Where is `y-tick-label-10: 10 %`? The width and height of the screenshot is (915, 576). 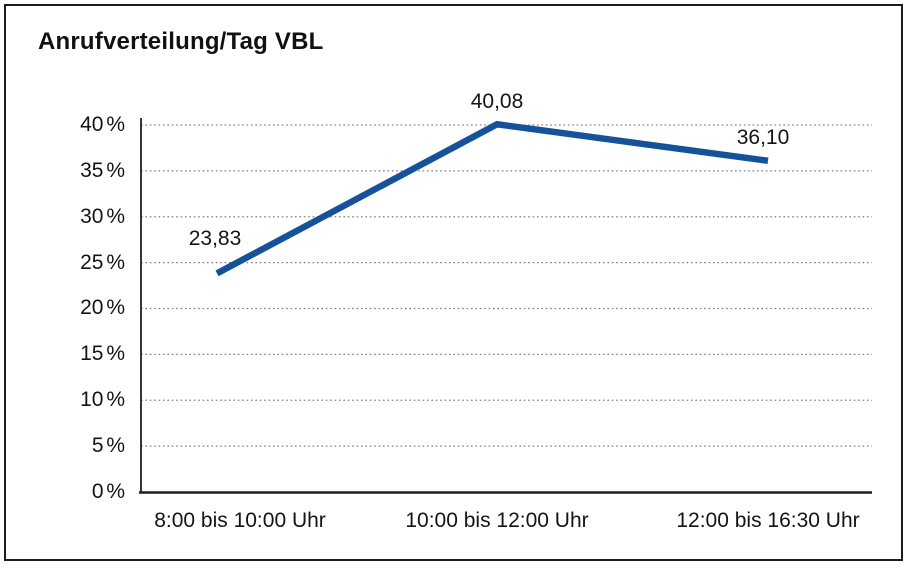
y-tick-label-10: 10 % is located at coordinates (102, 399).